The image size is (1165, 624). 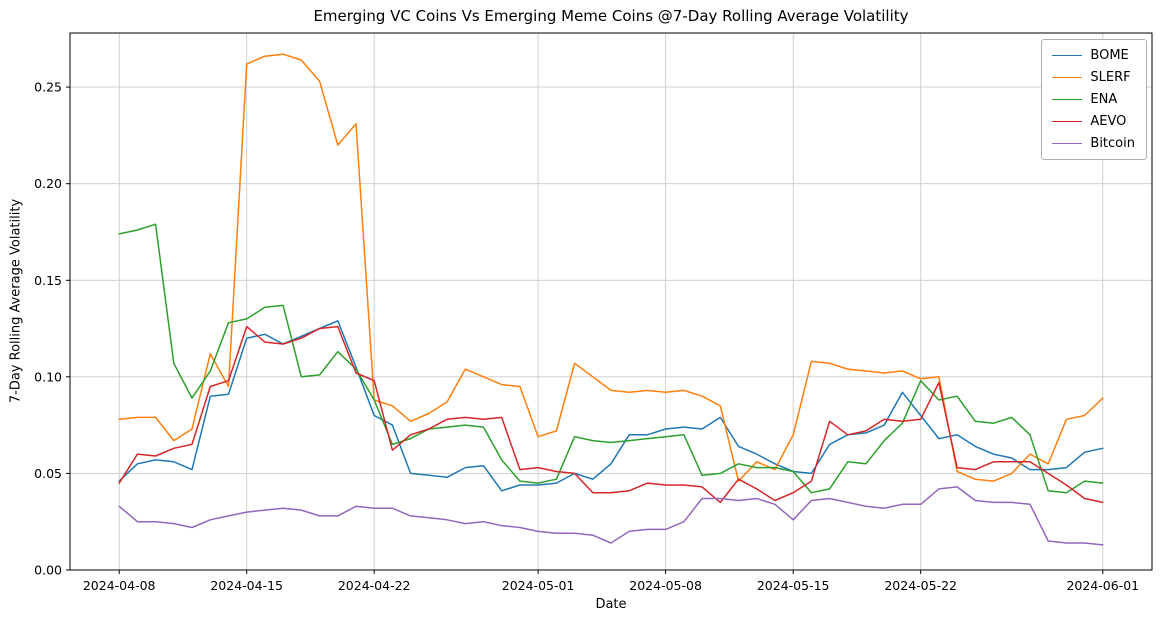 I want to click on legend: BOME SLERF ENA AEVO Bitcoin, so click(x=1094, y=99).